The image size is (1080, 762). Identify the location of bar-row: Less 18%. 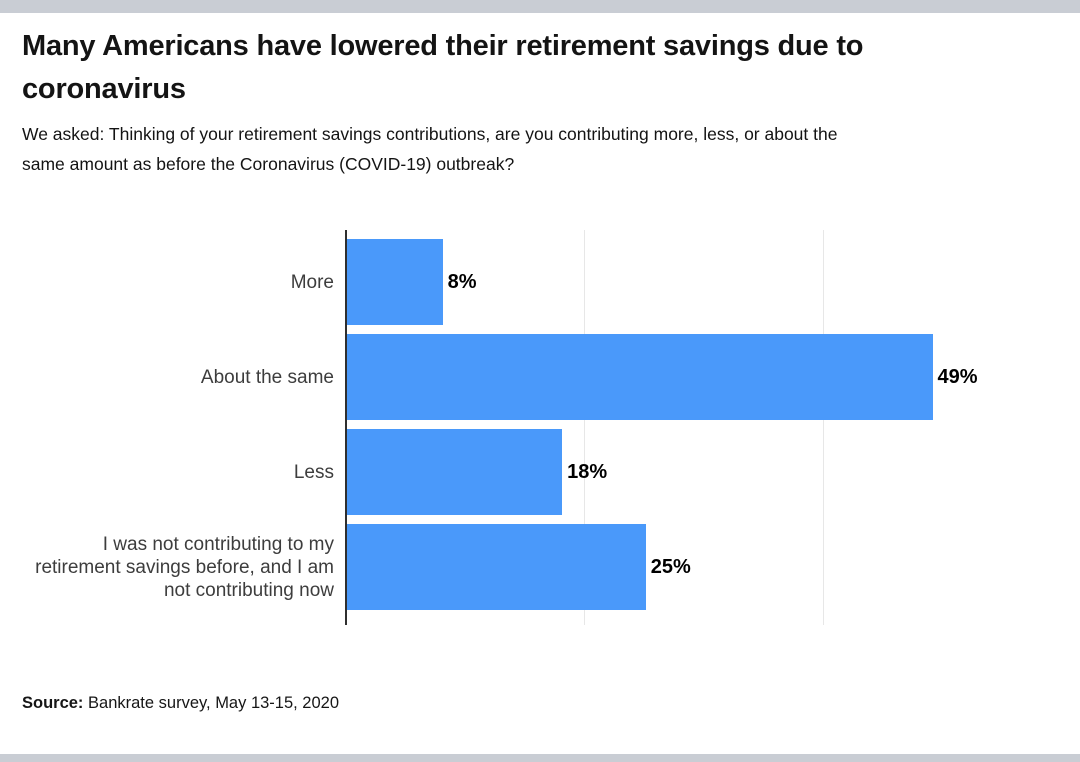
(540, 472).